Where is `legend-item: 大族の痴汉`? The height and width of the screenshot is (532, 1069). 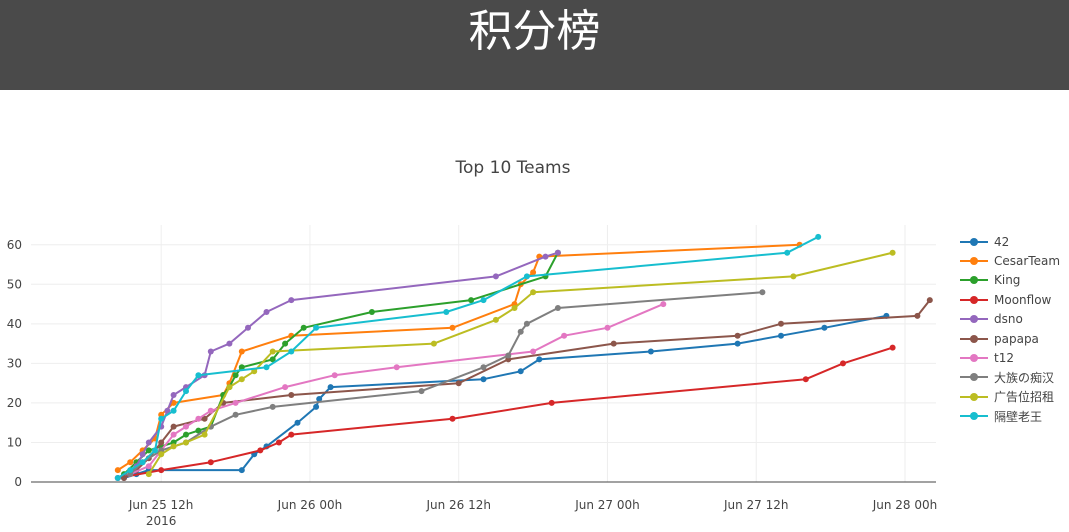
legend-item: 大族の痴汉 is located at coordinates (1014, 377).